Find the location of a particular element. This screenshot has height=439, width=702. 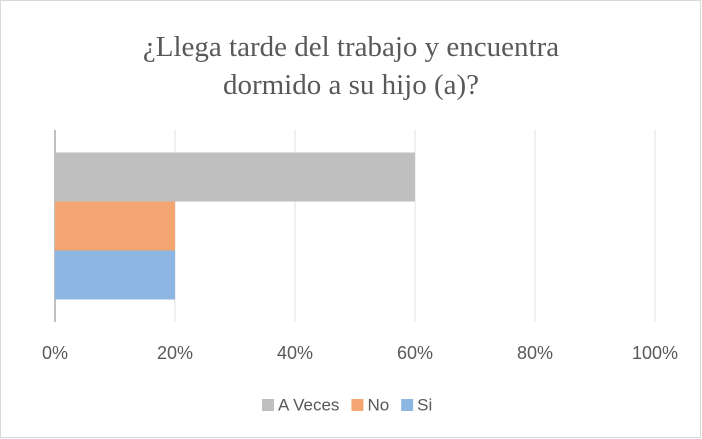

x-tick-label: 100% is located at coordinates (655, 353).